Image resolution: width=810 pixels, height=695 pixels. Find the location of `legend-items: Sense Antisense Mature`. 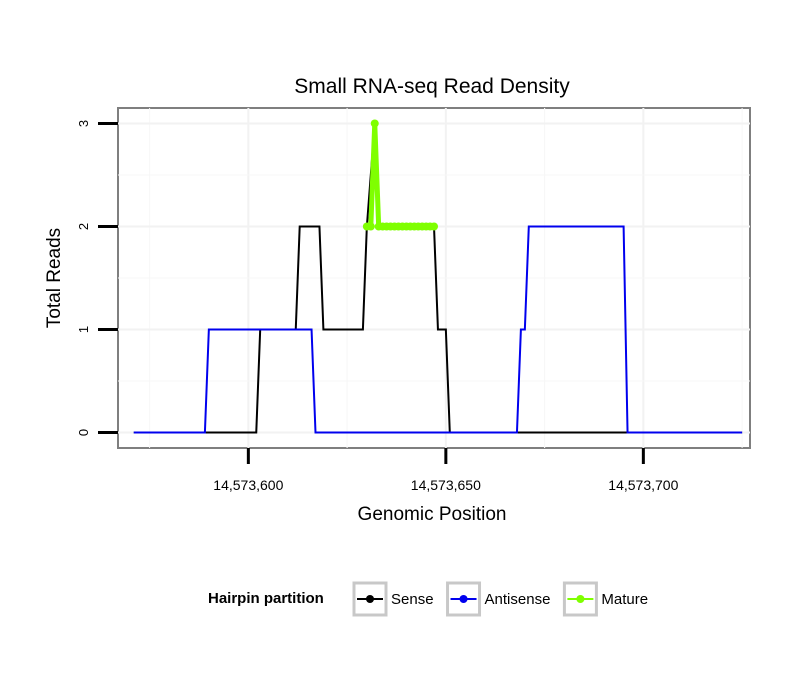

legend-items: Sense Antisense Mature is located at coordinates (500, 599).